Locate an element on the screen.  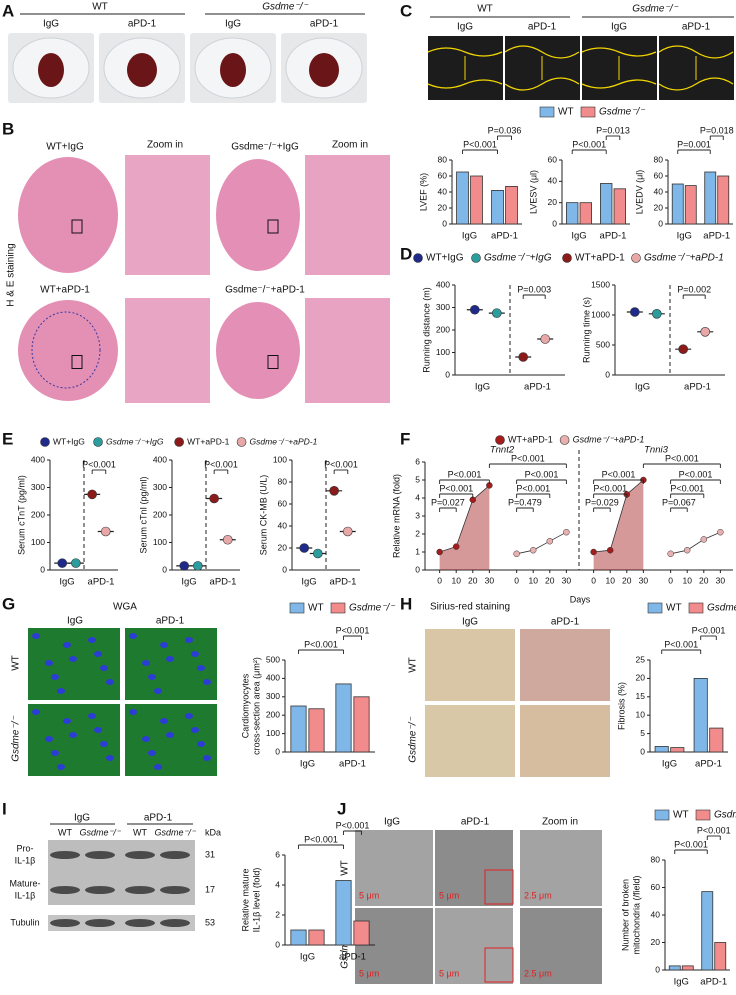
lane-label: Gsdme⁻/⁻ is located at coordinates (100, 832).